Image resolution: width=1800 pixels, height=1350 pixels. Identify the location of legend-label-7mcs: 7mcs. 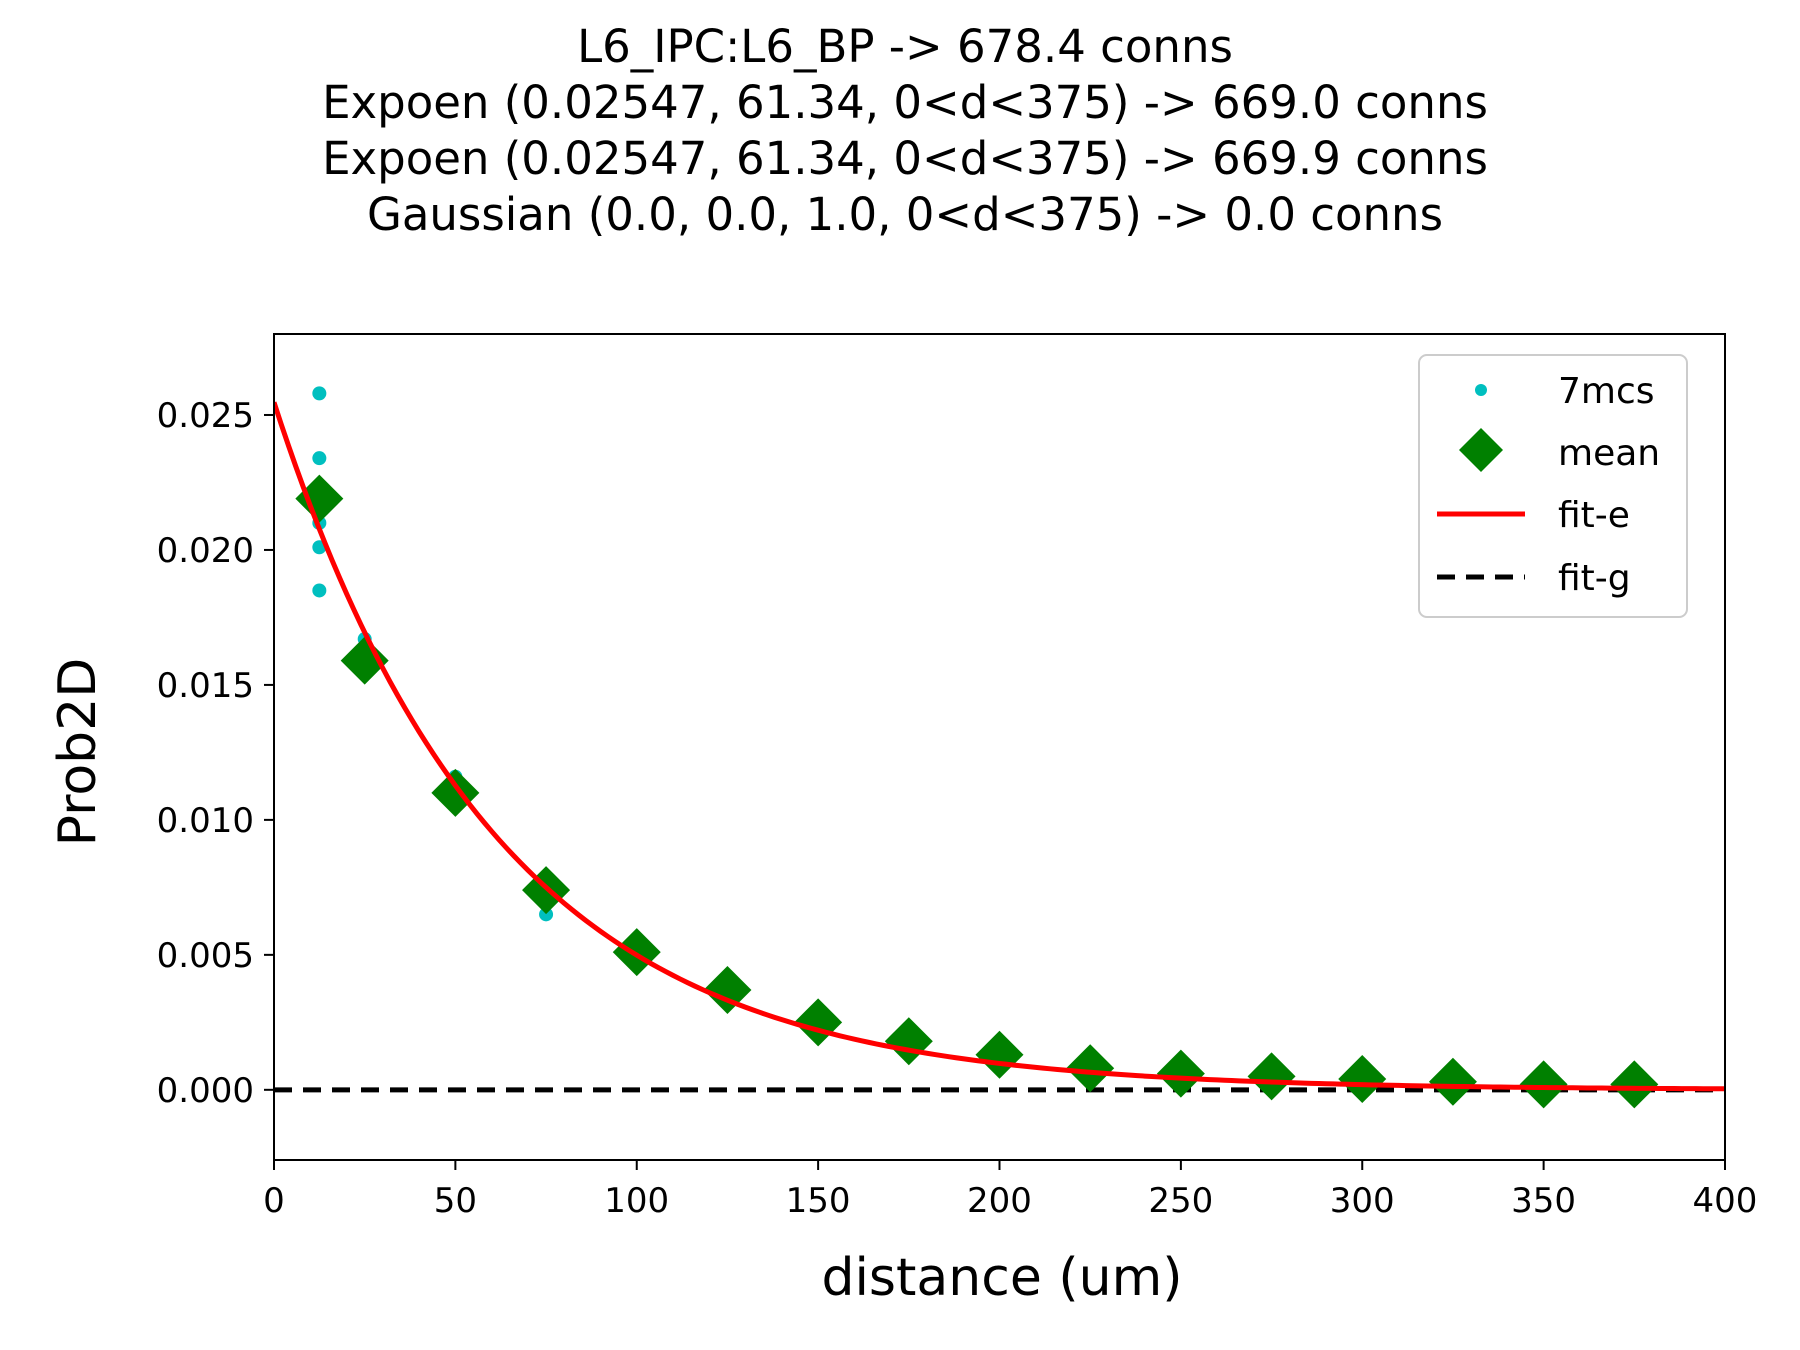
(1606, 391).